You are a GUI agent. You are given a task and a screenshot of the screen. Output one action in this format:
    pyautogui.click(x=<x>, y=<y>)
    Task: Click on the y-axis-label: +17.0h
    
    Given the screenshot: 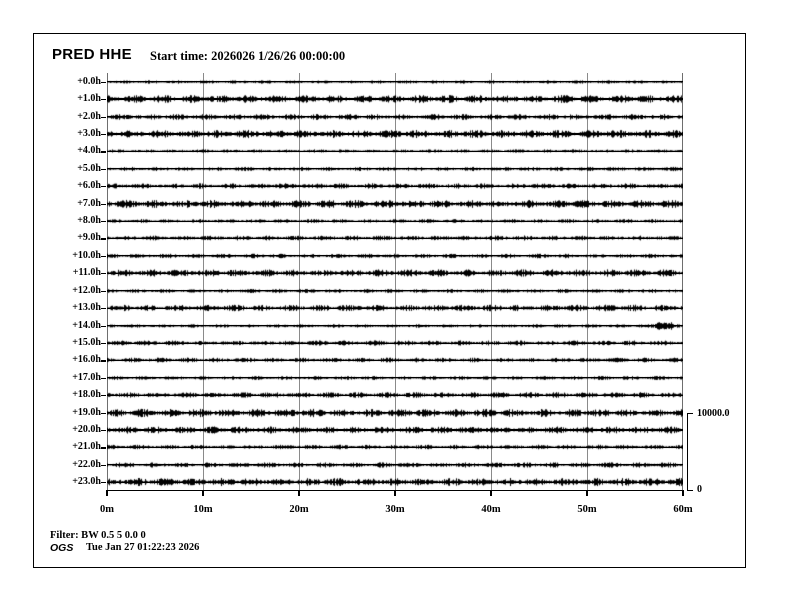 What is the action you would take?
    pyautogui.click(x=86, y=377)
    